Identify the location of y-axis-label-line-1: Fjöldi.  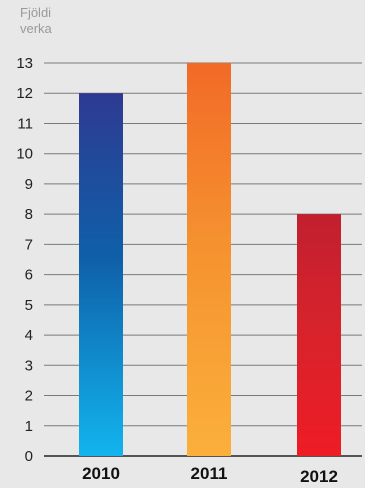
(35, 12).